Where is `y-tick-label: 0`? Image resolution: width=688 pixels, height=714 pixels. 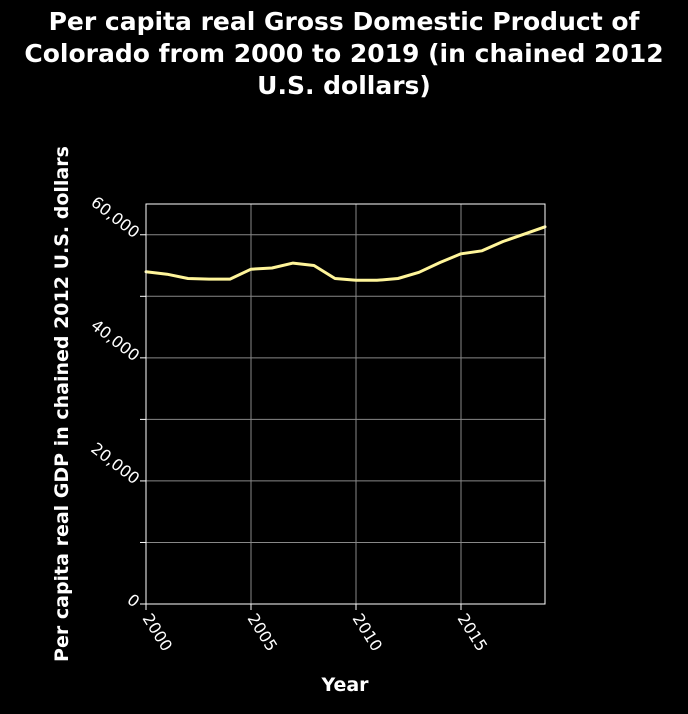
y-tick-label: 0 is located at coordinates (134, 600).